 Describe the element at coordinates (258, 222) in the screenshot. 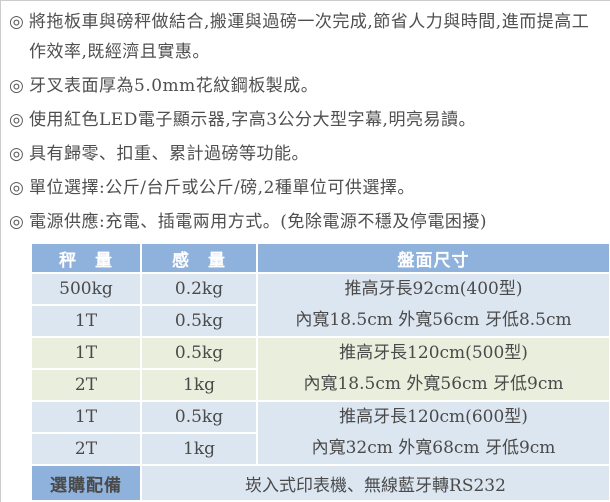

I see `feature-text: 電源供應:充電、插電兩用方式。(免除電源不穩及停電困擾)` at that location.